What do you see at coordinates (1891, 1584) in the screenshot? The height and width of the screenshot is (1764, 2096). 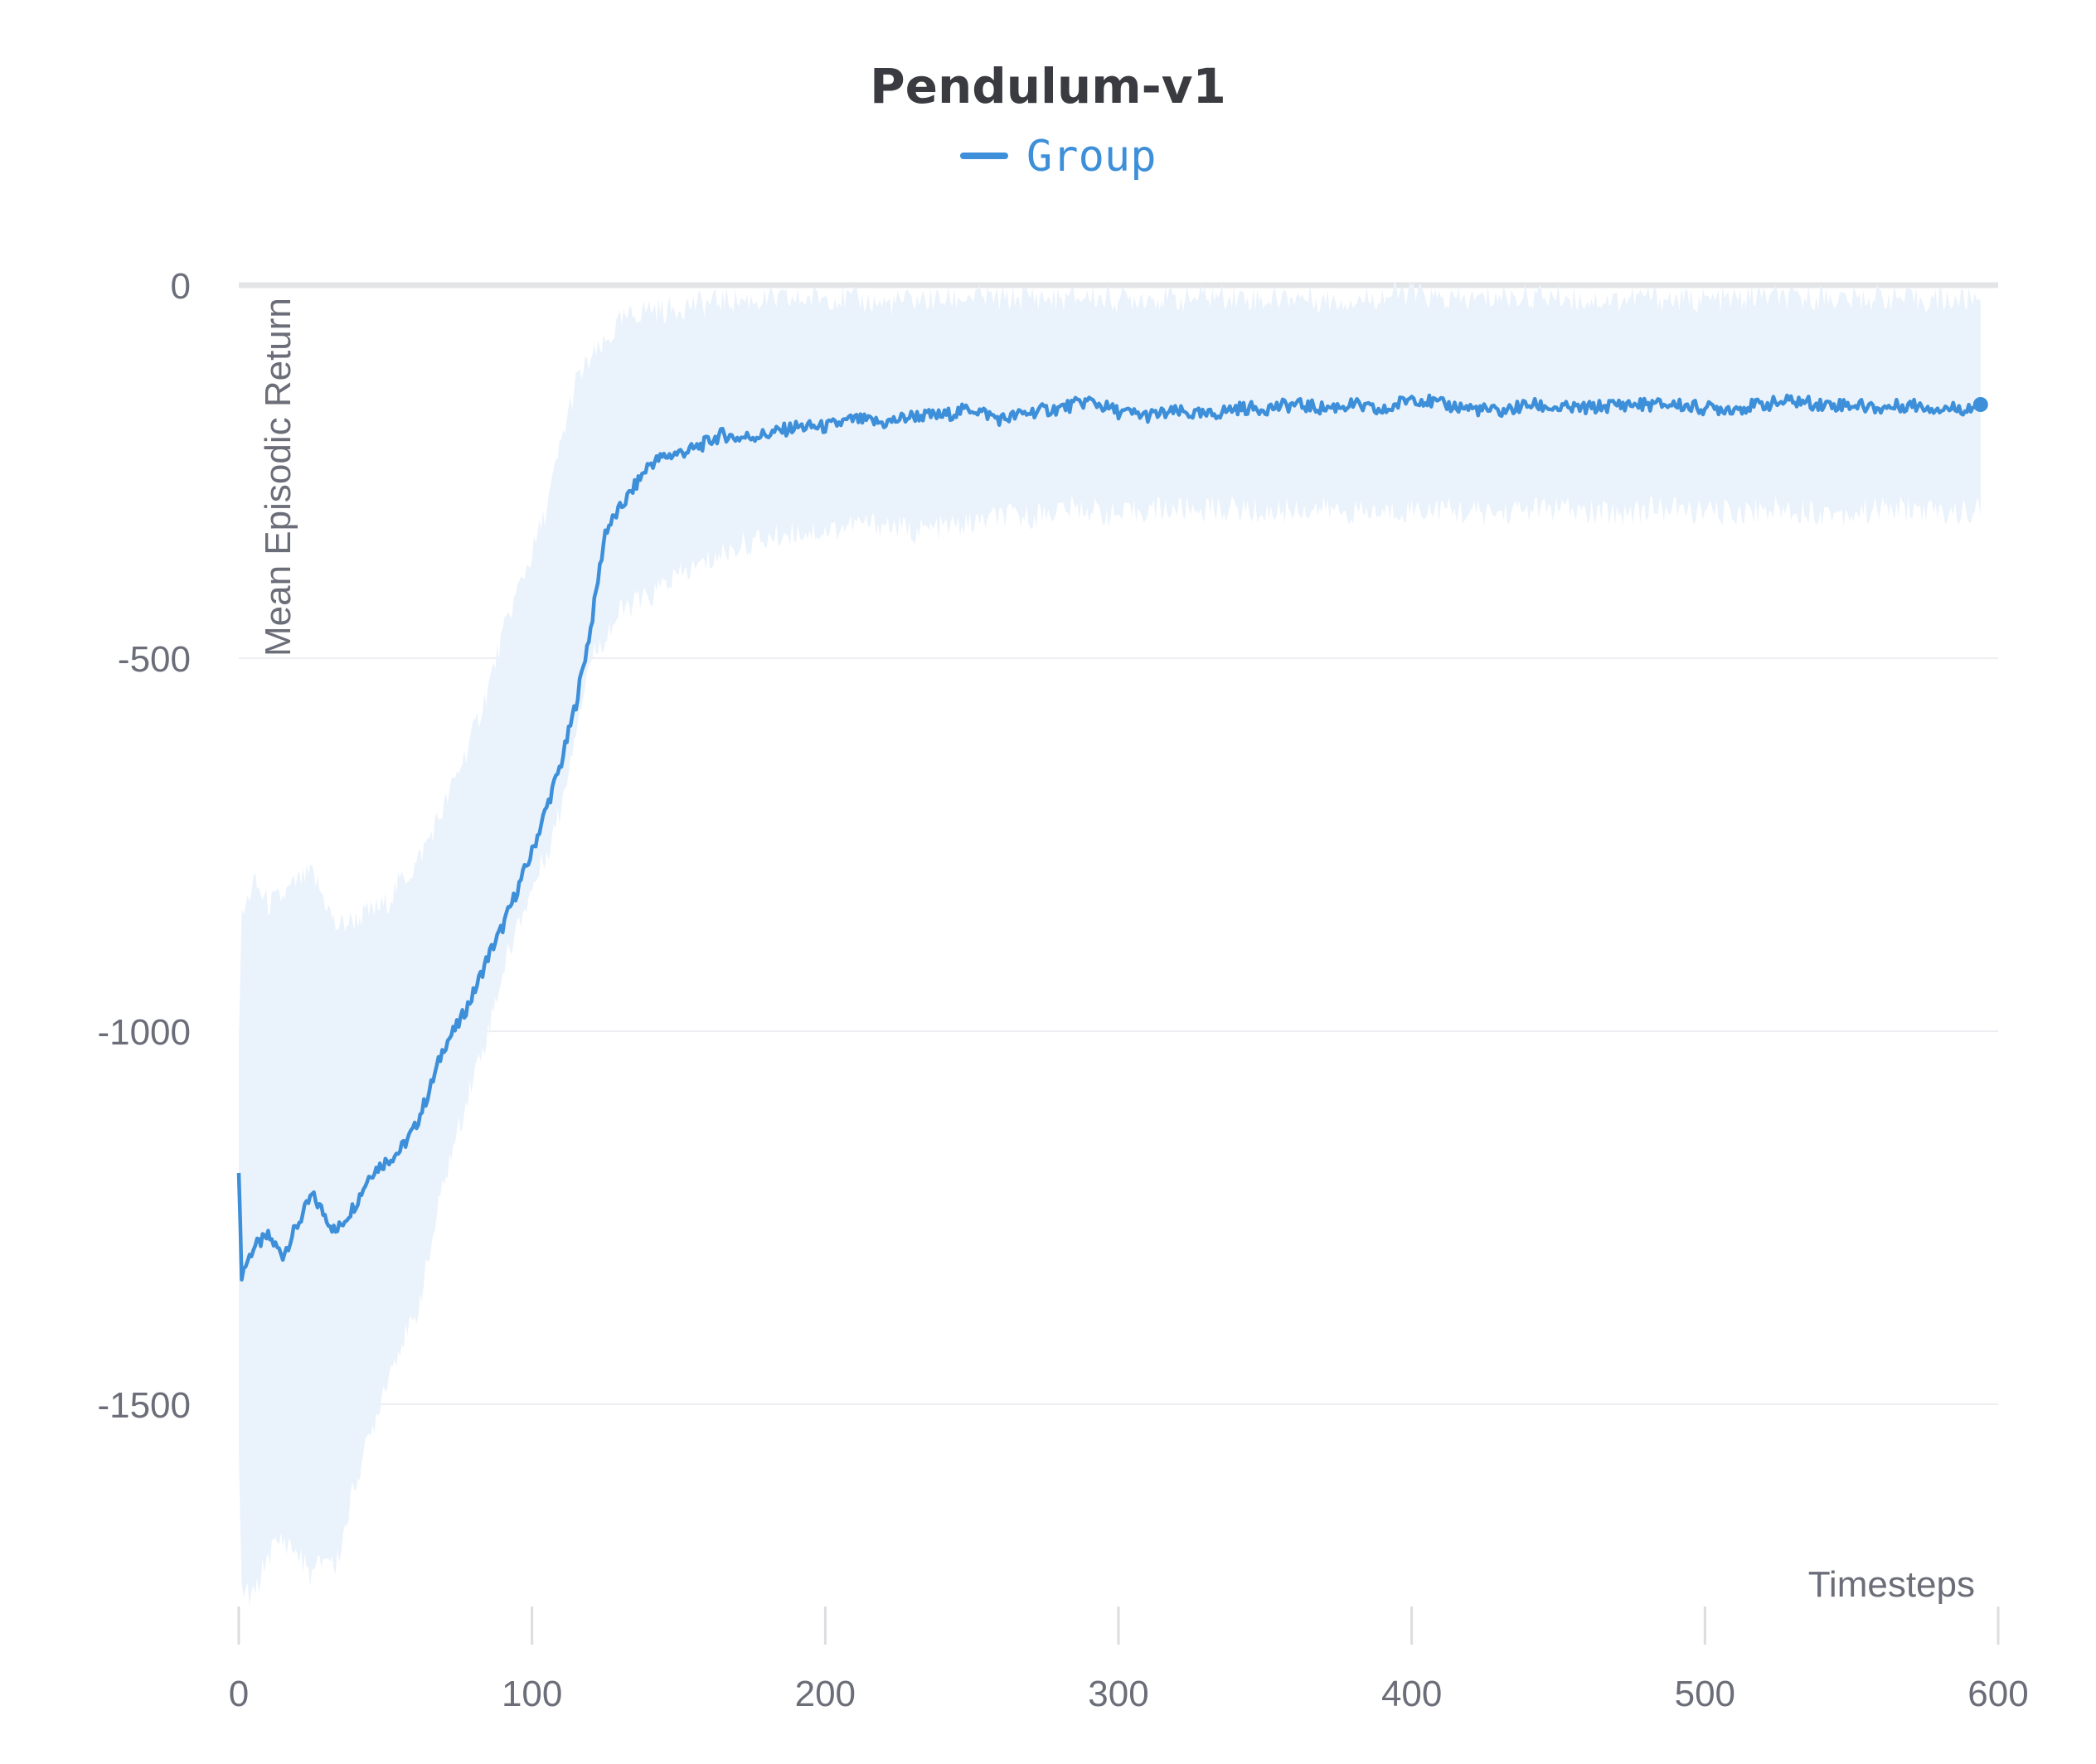 I see `x-axis-label: Timesteps` at bounding box center [1891, 1584].